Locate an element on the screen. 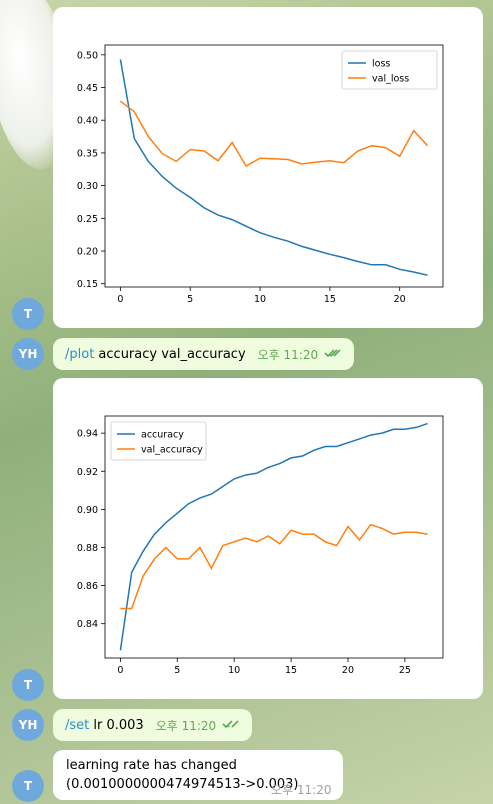 This screenshot has height=804, width=493. y-tick-label: 0.92 is located at coordinates (87, 472).